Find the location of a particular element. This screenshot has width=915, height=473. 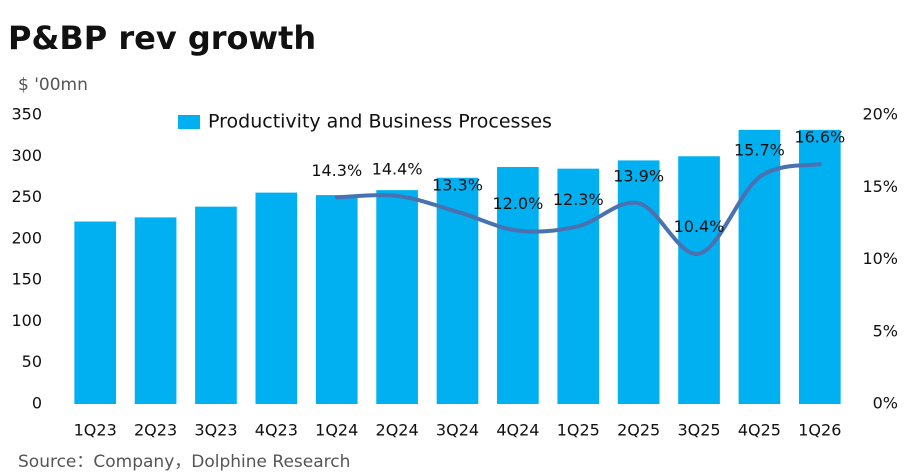

y2-tick-label: 15% is located at coordinates (880, 186).